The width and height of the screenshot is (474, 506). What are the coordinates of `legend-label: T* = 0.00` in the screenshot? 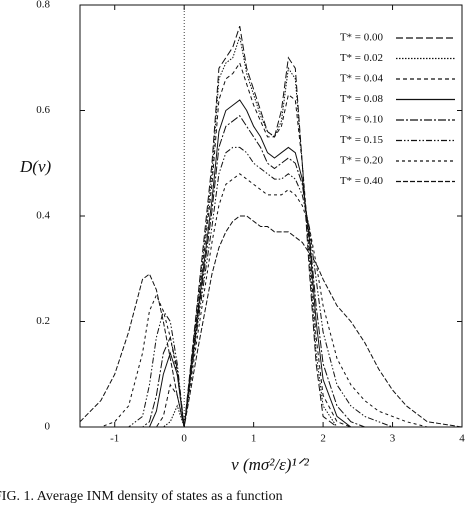 It's located at (362, 38).